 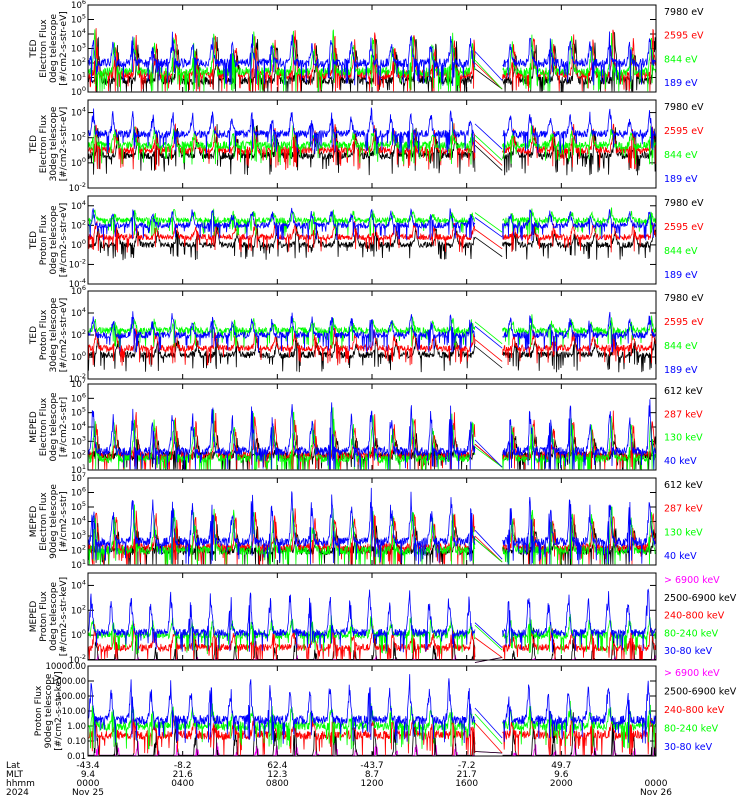 What do you see at coordinates (691, 729) in the screenshot?
I see `legend-entry: 80-240 keV` at bounding box center [691, 729].